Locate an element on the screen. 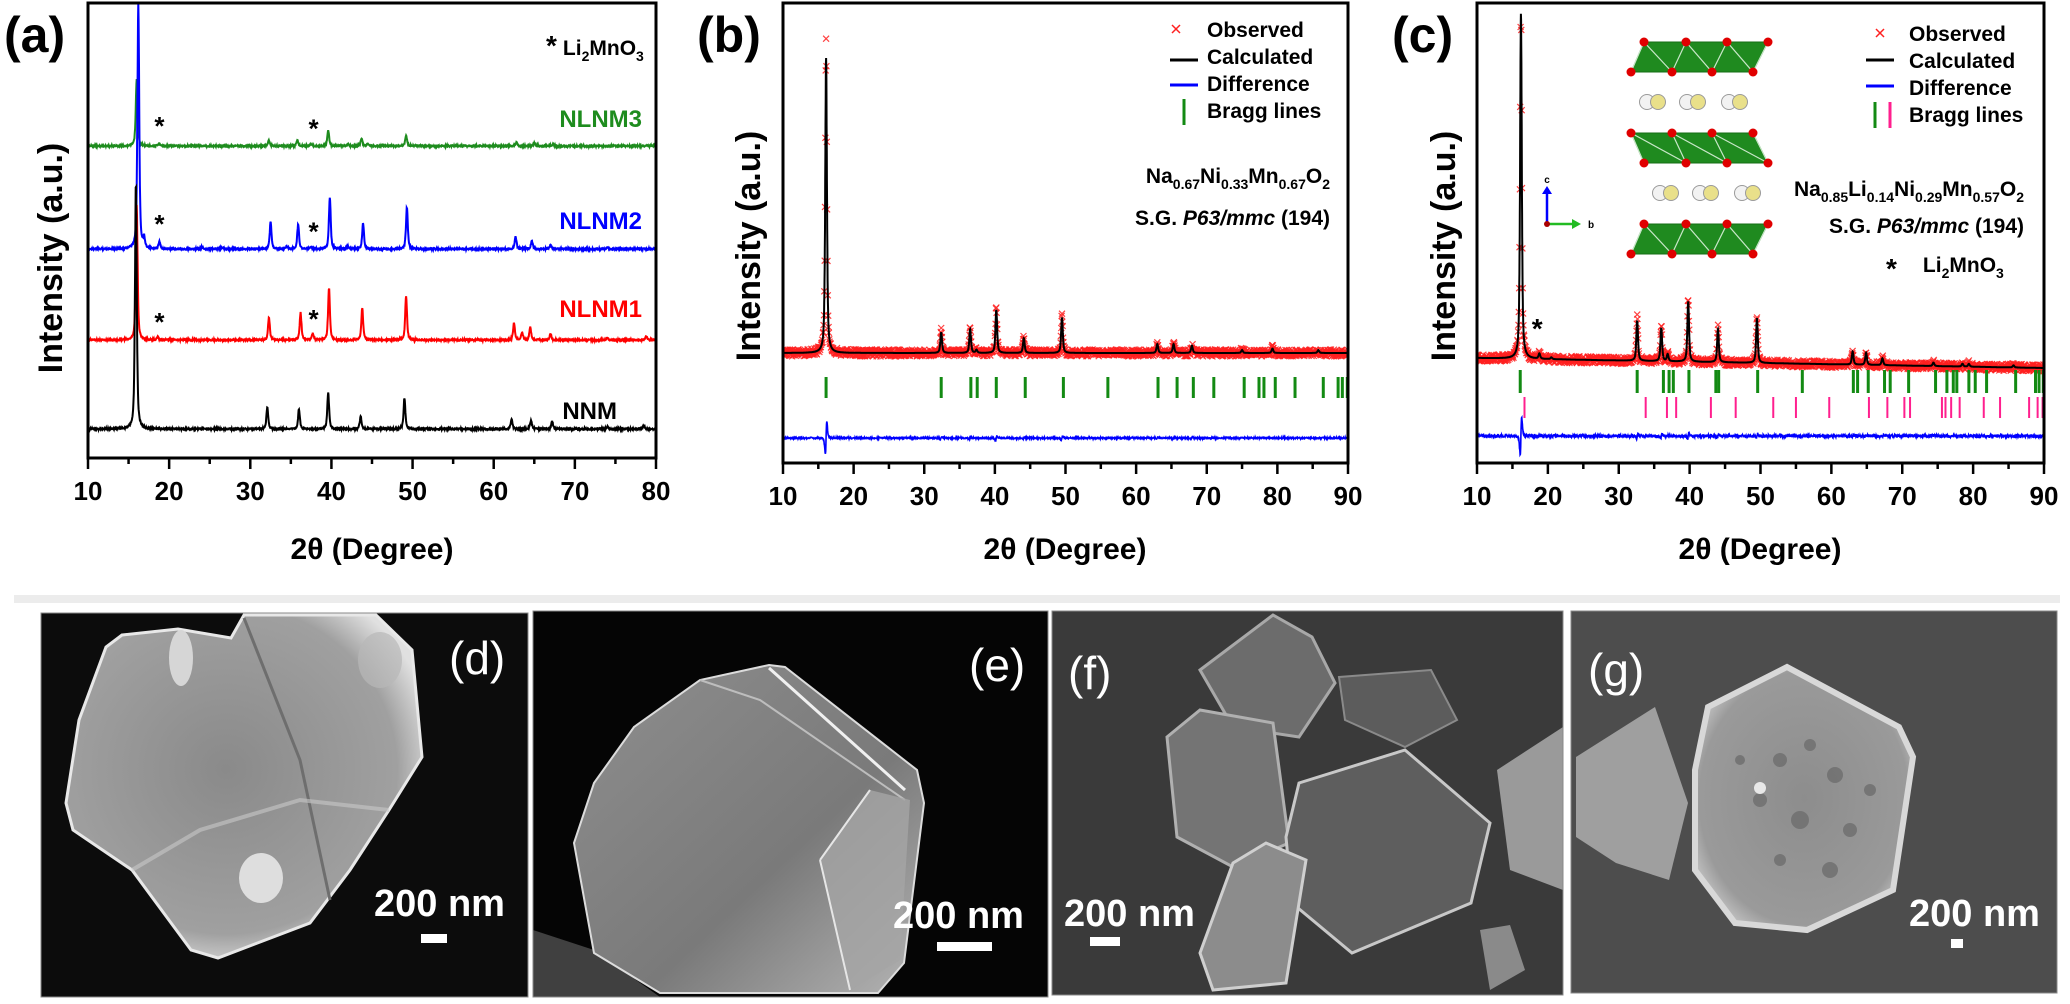 The image size is (2070, 1004). series-label-nnm: NNM is located at coordinates (589, 411).